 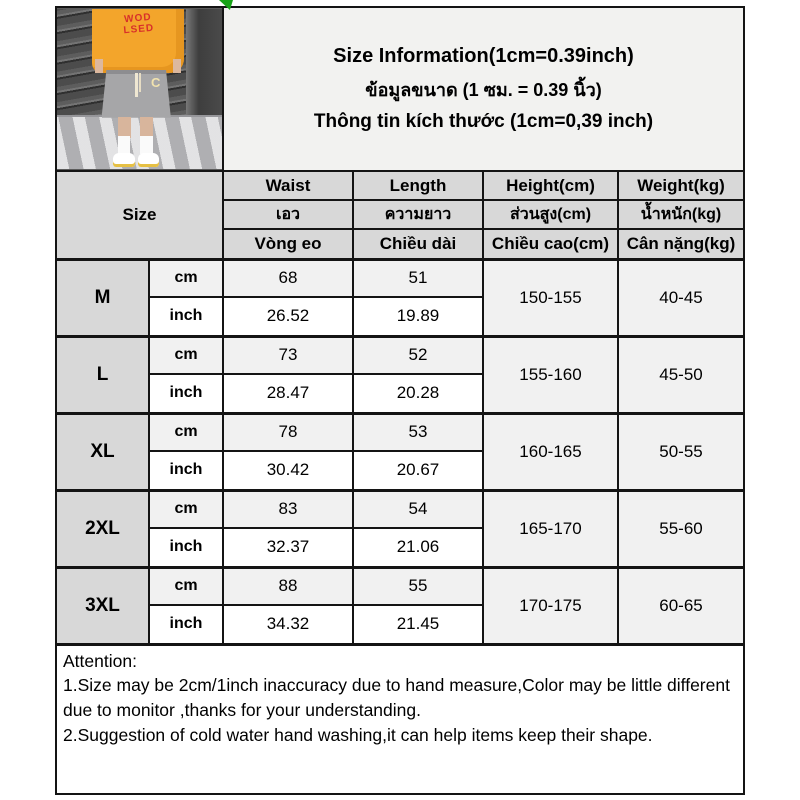 I want to click on weight-range-2xl: 55-60, so click(x=681, y=528).